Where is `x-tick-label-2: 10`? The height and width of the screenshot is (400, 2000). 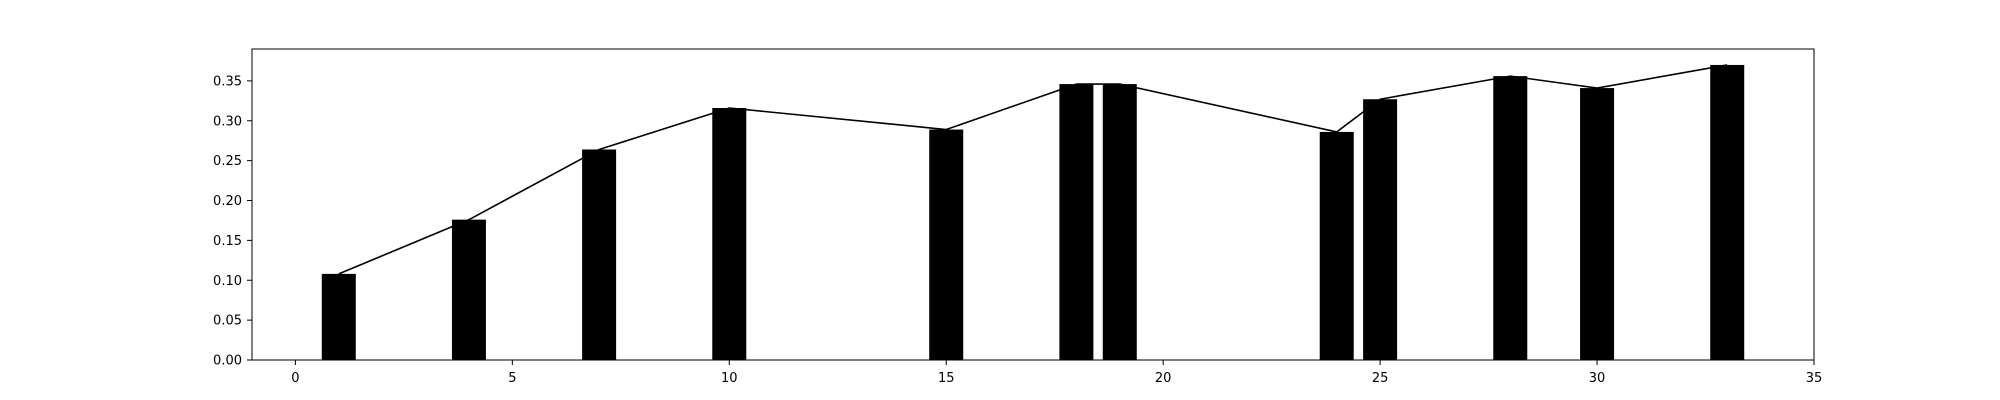 x-tick-label-2: 10 is located at coordinates (729, 378).